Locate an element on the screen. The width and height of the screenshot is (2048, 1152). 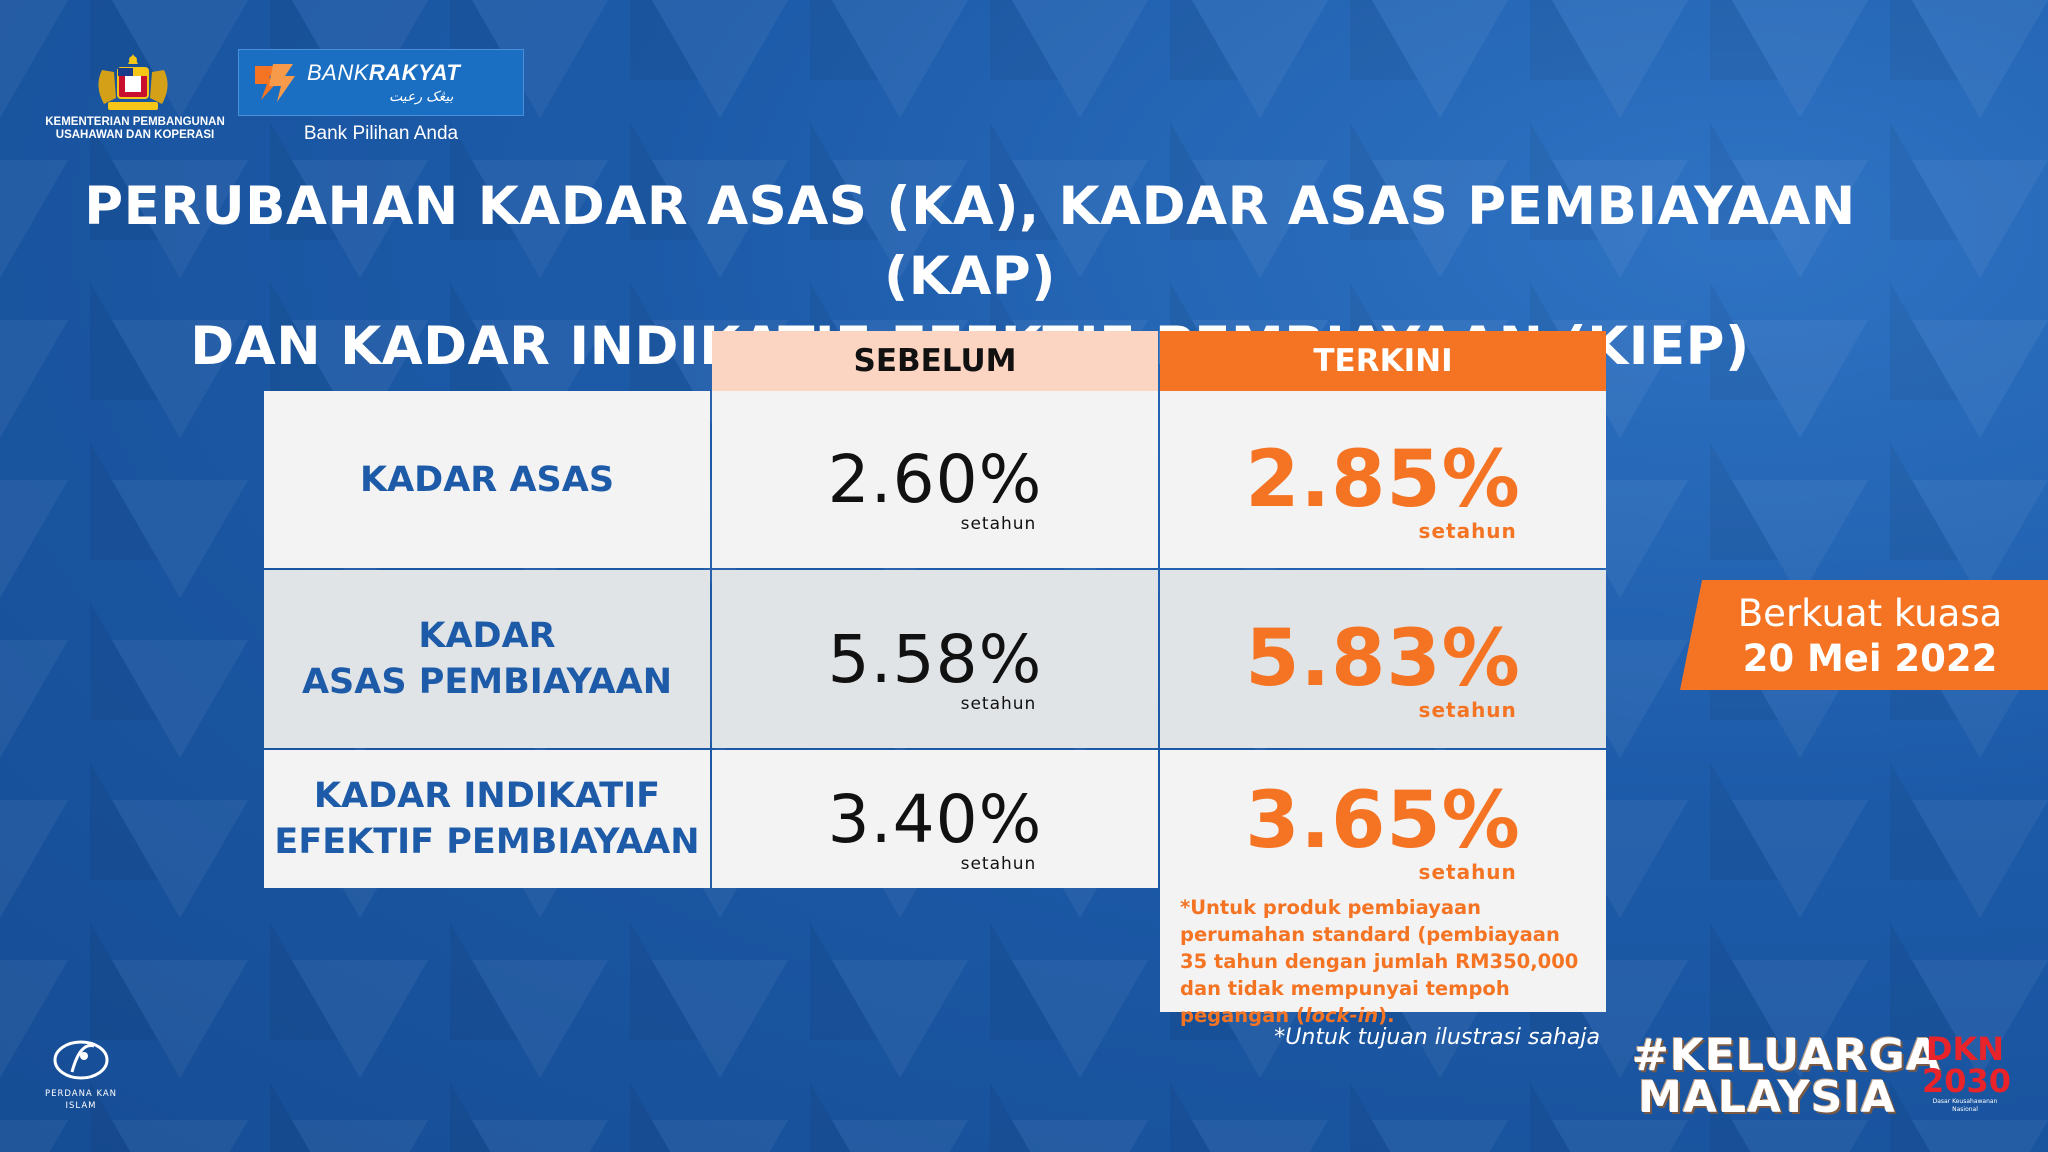
current-value-text: 3.65% is located at coordinates (1383, 821).